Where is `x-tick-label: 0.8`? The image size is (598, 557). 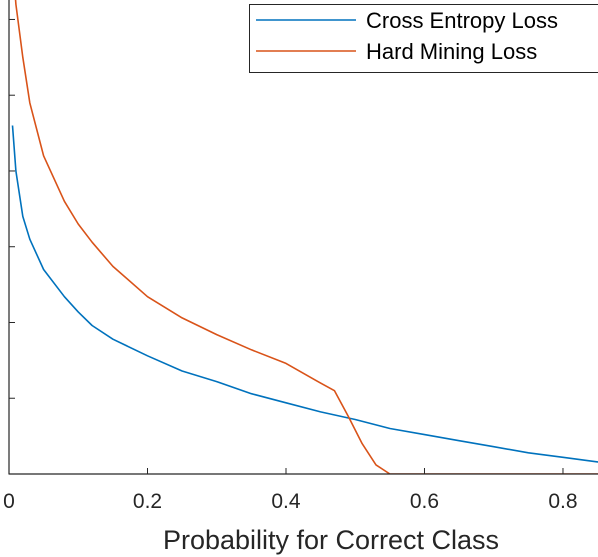 x-tick-label: 0.8 is located at coordinates (562, 501).